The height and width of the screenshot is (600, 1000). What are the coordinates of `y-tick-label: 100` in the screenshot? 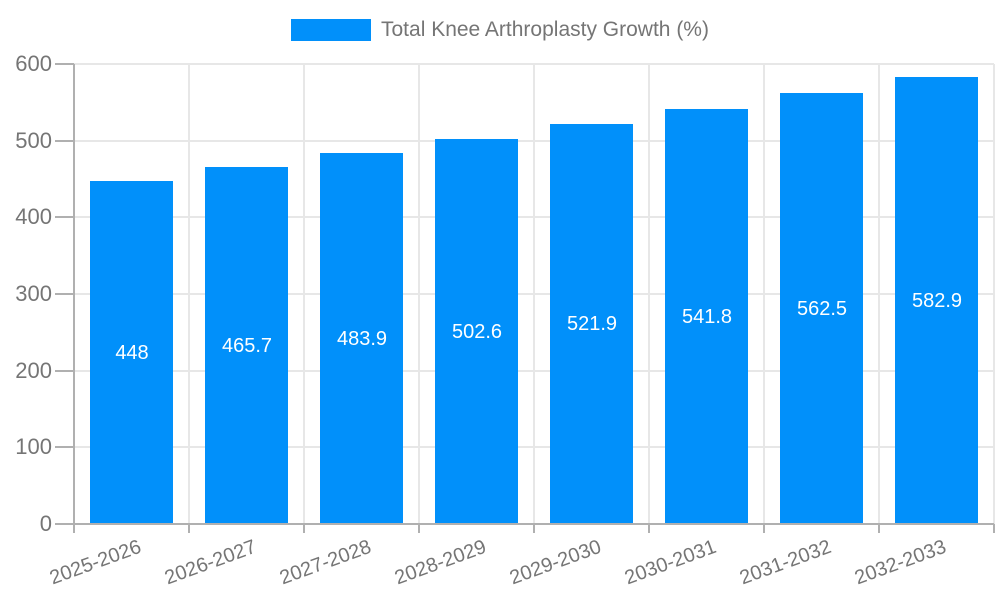 It's located at (33, 446).